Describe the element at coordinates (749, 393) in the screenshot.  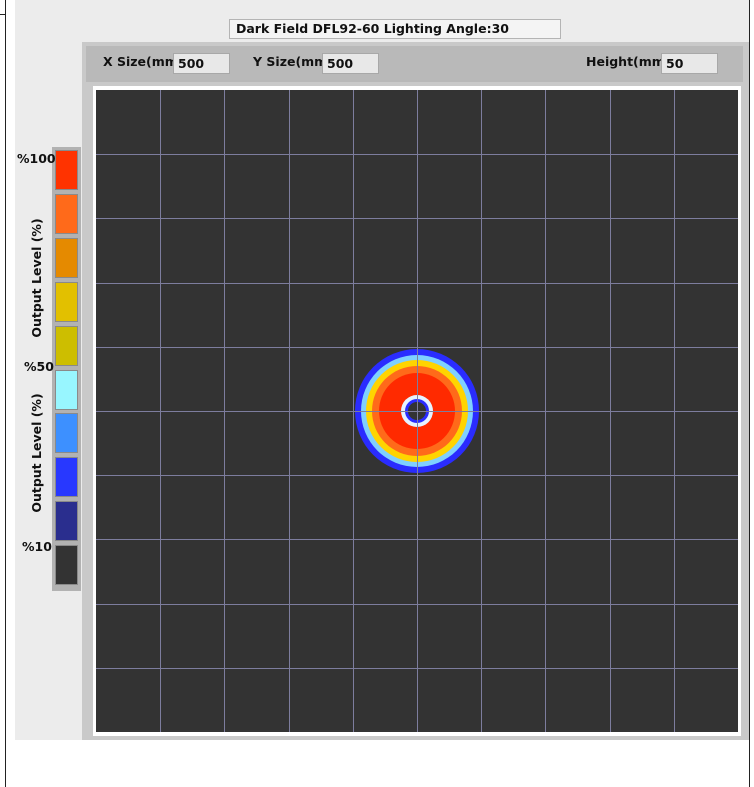
I see `window-right-edge` at that location.